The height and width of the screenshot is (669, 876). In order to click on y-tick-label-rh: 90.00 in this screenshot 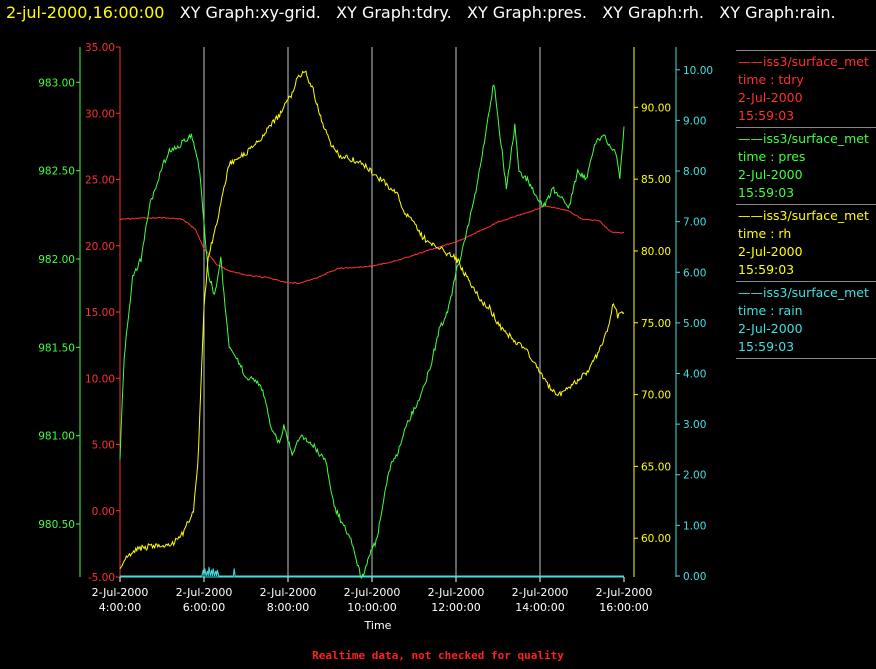, I will do `click(656, 108)`.